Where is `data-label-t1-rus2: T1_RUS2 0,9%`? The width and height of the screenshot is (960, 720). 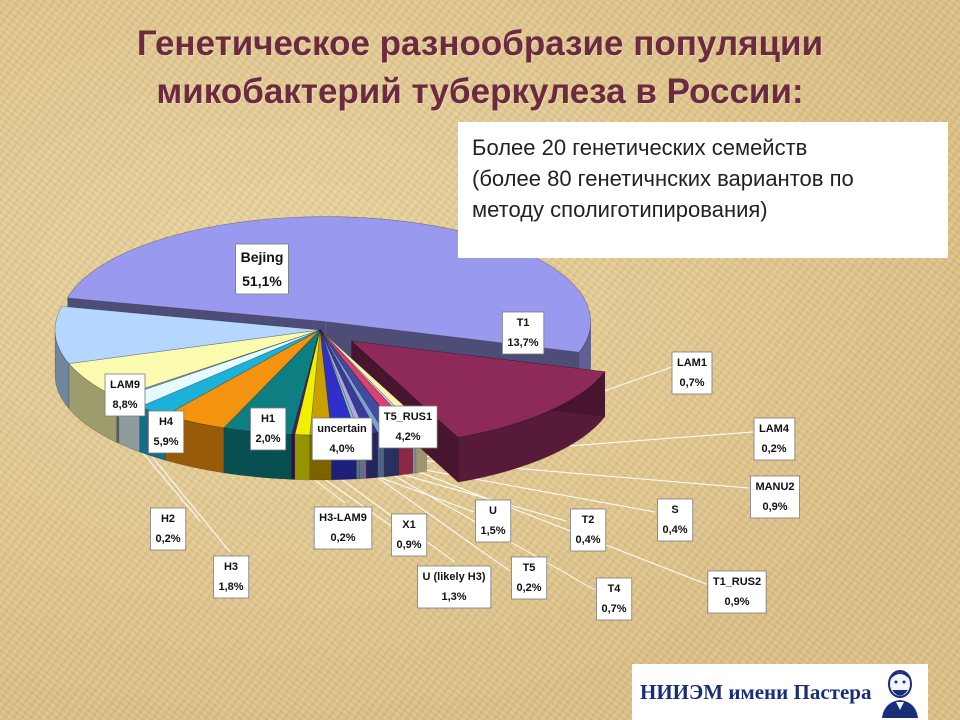
data-label-t1-rus2: T1_RUS2 0,9% is located at coordinates (737, 592).